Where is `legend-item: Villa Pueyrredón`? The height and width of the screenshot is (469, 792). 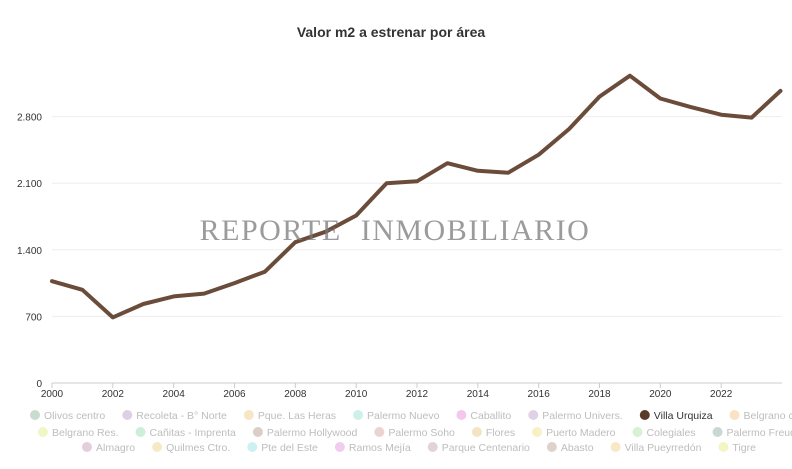 legend-item: Villa Pueyrredón is located at coordinates (656, 448).